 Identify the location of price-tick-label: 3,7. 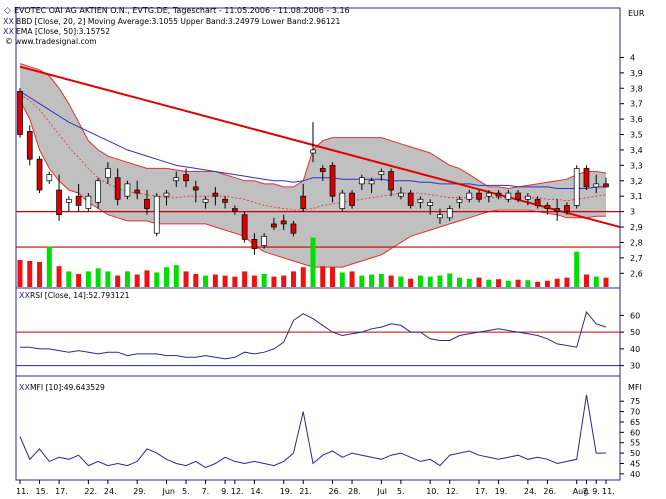
(636, 104).